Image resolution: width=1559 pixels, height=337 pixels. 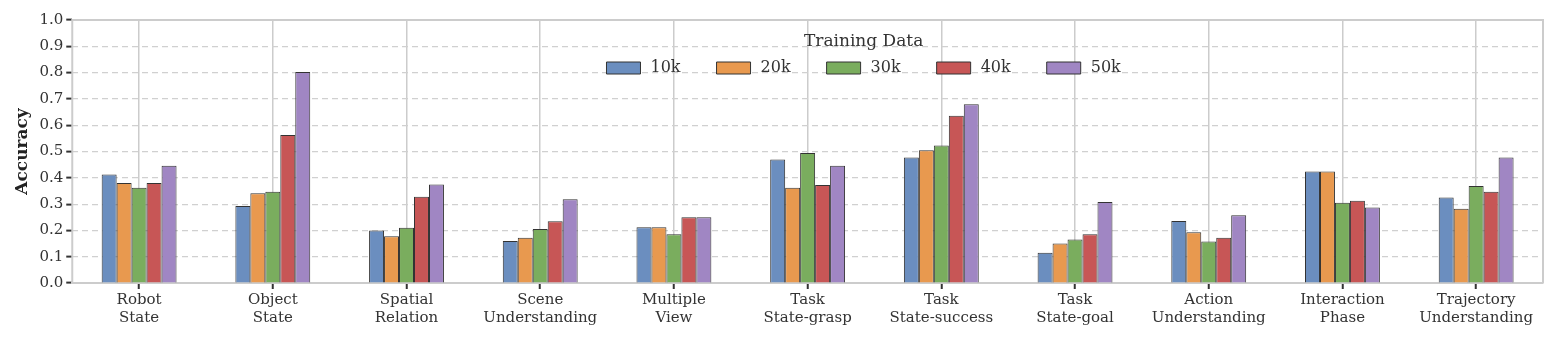 What do you see at coordinates (807, 307) in the screenshot?
I see `x-tick-label: Task State-grasp` at bounding box center [807, 307].